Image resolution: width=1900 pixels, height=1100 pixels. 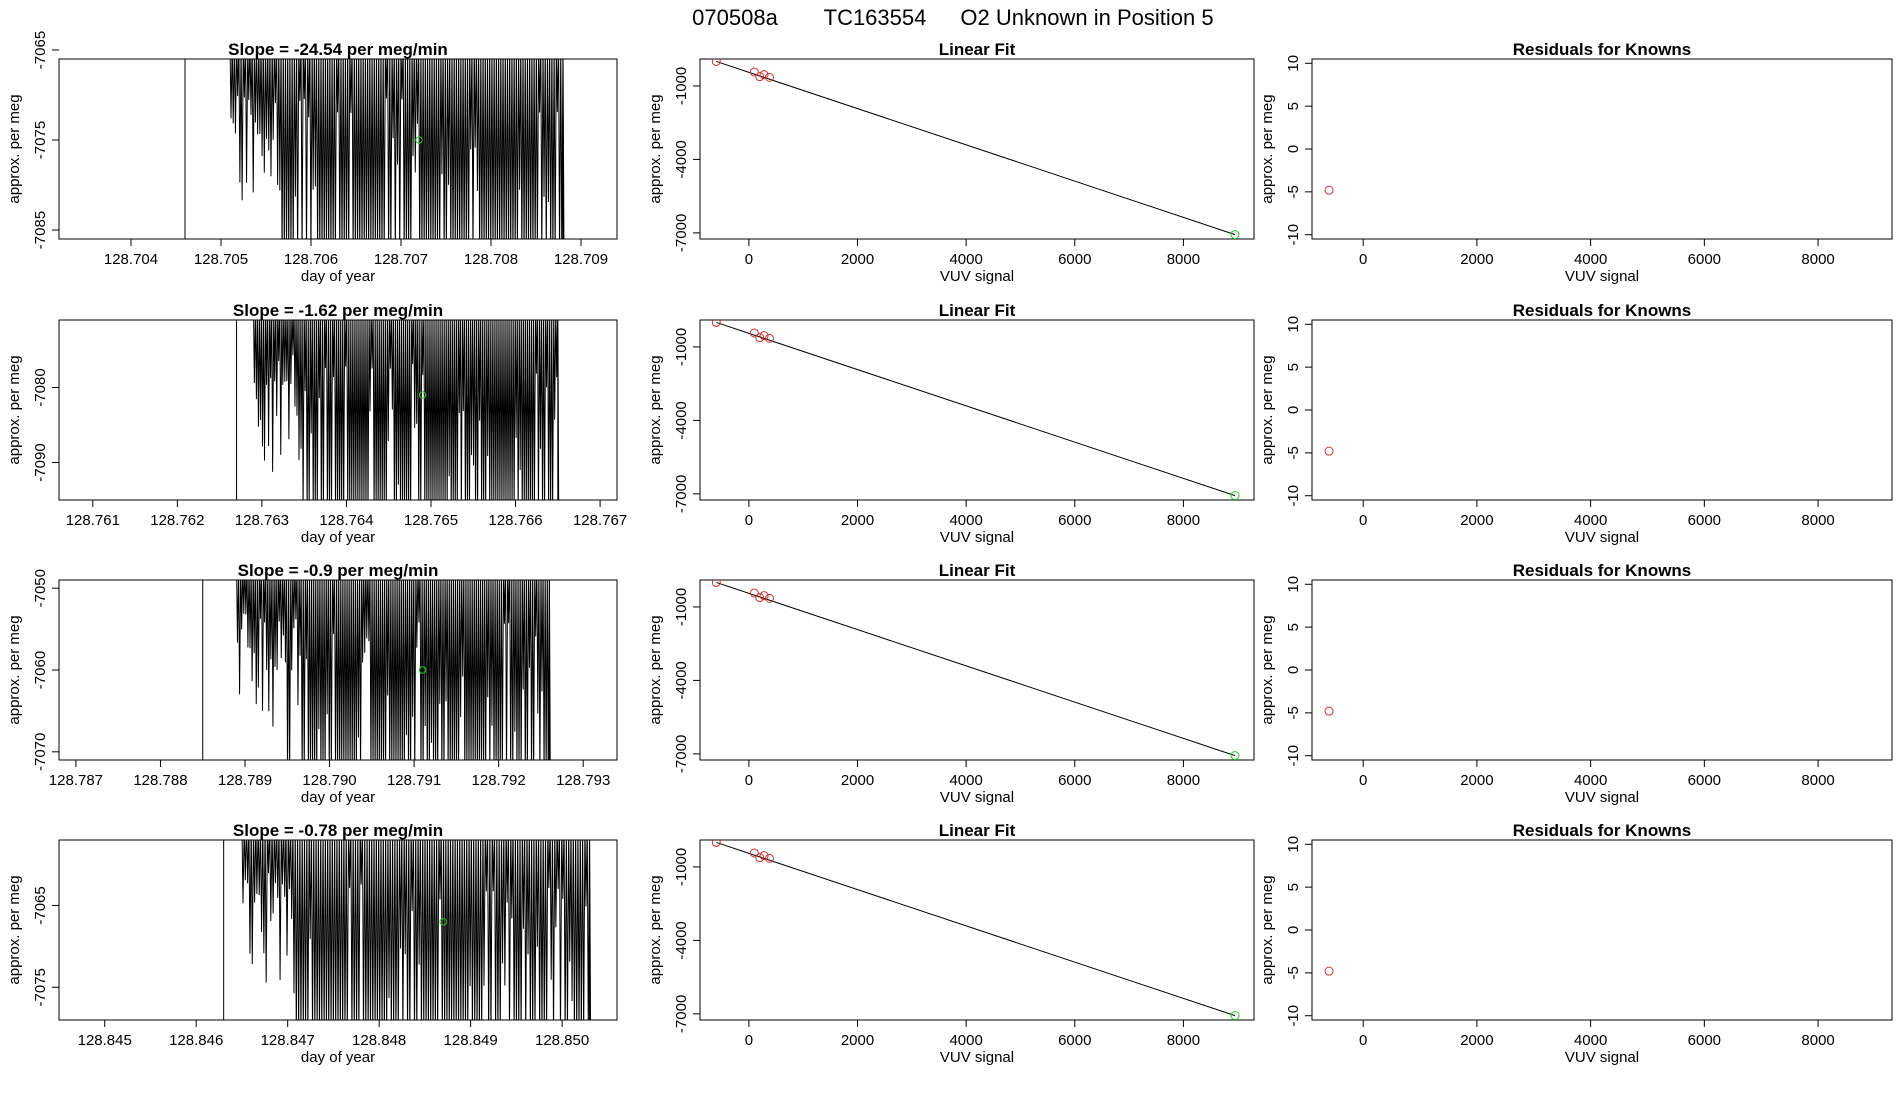 I want to click on chart-title: Linear Fit, so click(x=977, y=310).